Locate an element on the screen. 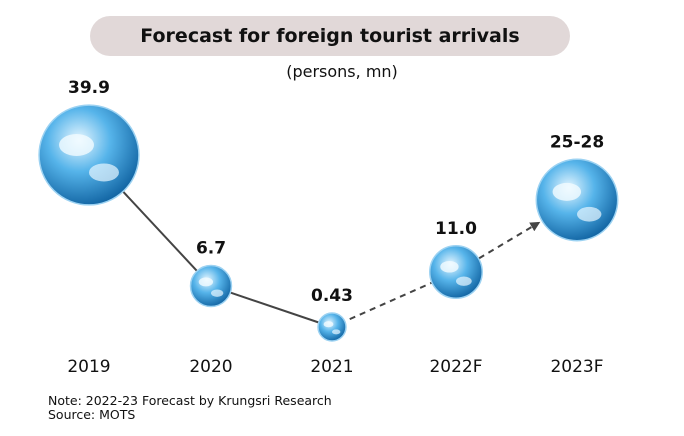  data-label: 25-28 is located at coordinates (577, 142).